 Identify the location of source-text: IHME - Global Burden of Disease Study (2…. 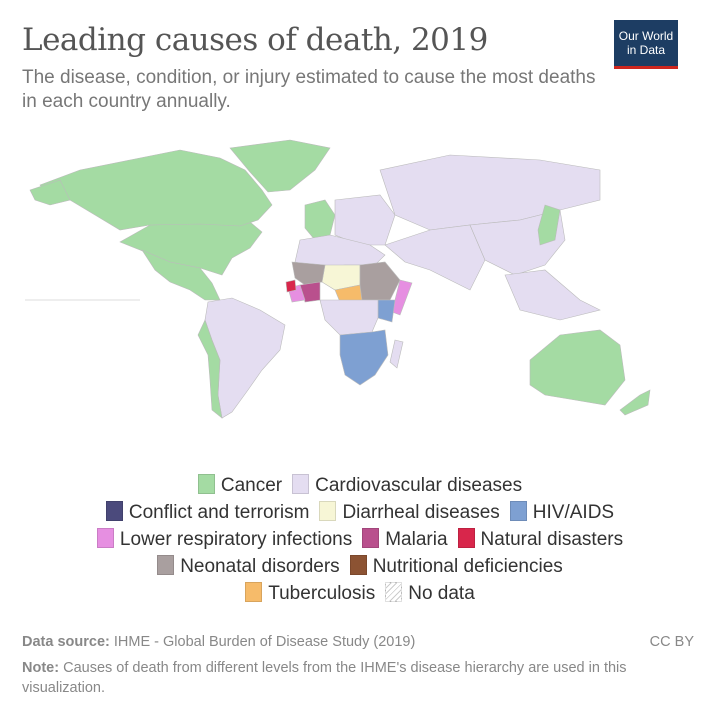
(262, 642).